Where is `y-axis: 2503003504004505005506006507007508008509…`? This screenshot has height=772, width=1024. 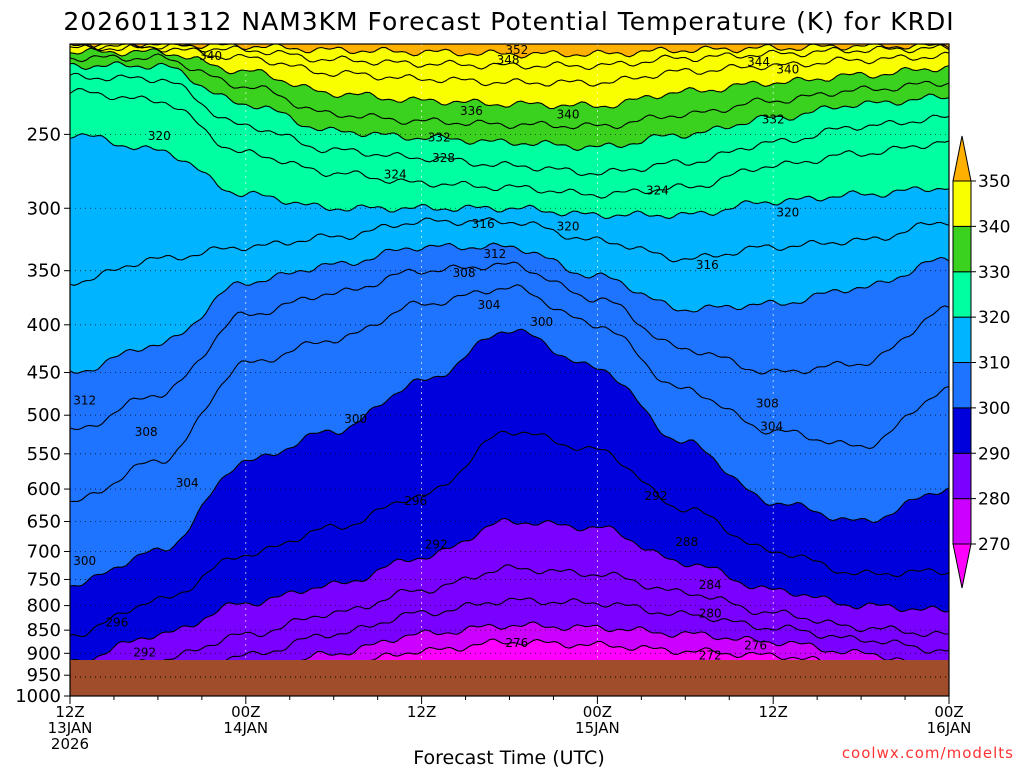
y-axis: 2503003504004505005506006507007508008509… is located at coordinates (42, 415).